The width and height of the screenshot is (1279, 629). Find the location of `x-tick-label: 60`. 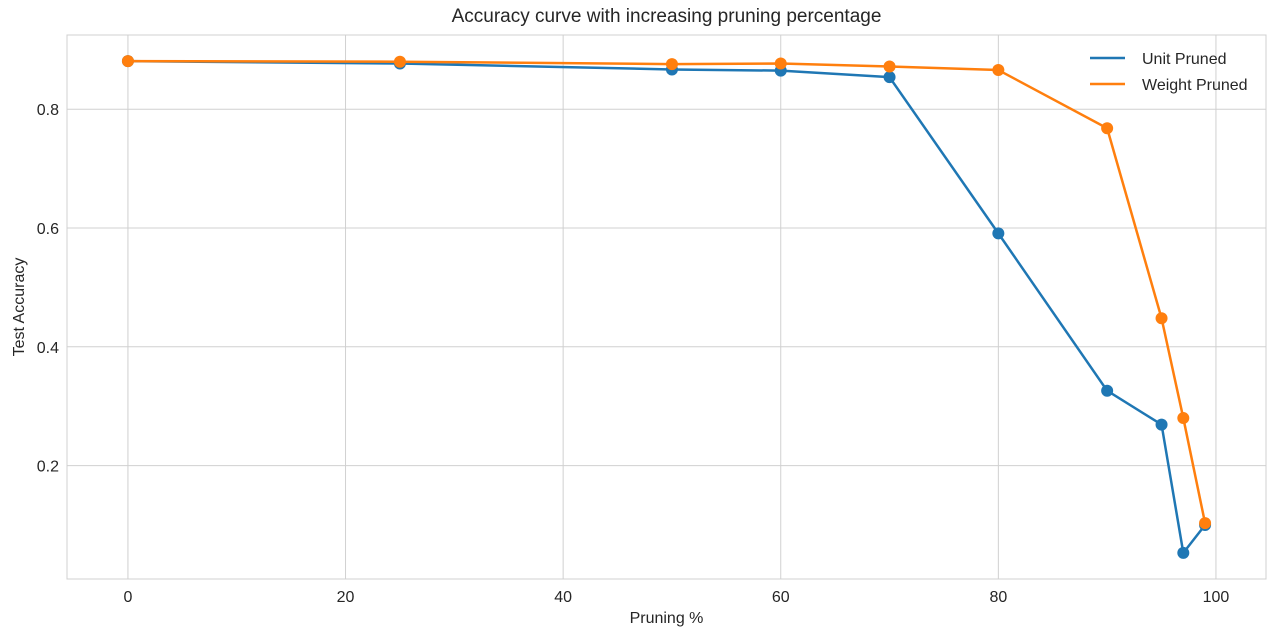

x-tick-label: 60 is located at coordinates (781, 597).